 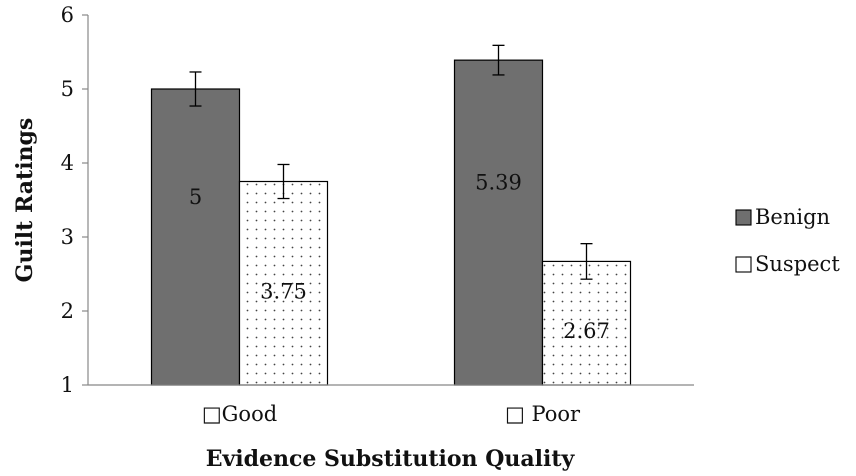 What do you see at coordinates (67, 15) in the screenshot?
I see `y-tick-label: 6` at bounding box center [67, 15].